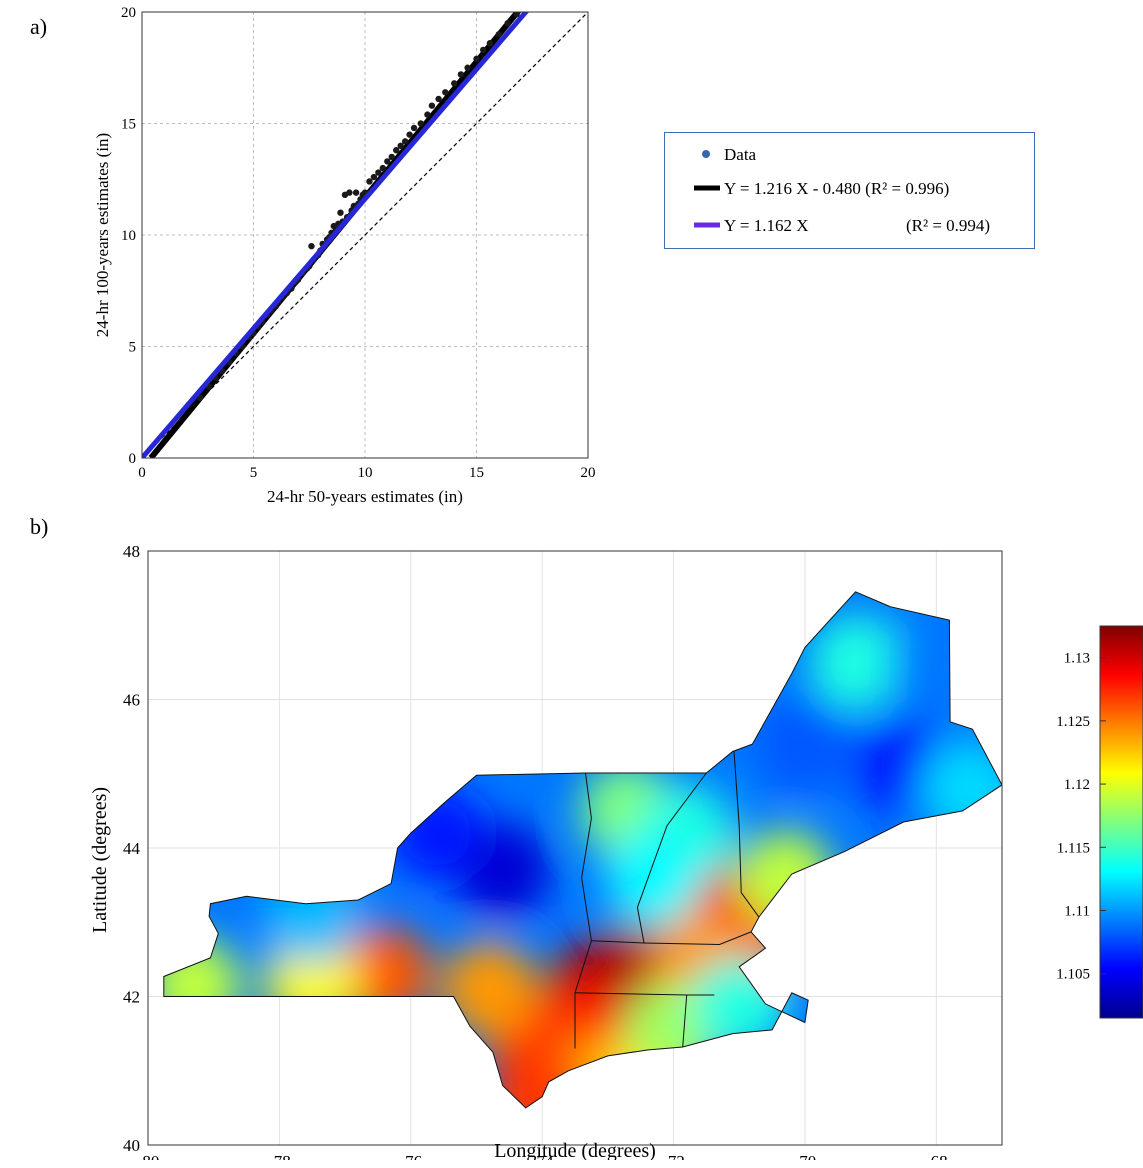 This screenshot has width=1143, height=1168. What do you see at coordinates (836, 188) in the screenshot?
I see `legend-label-fit-1: Y = 1.216 X - 0.480 (R² = 0.996)` at bounding box center [836, 188].